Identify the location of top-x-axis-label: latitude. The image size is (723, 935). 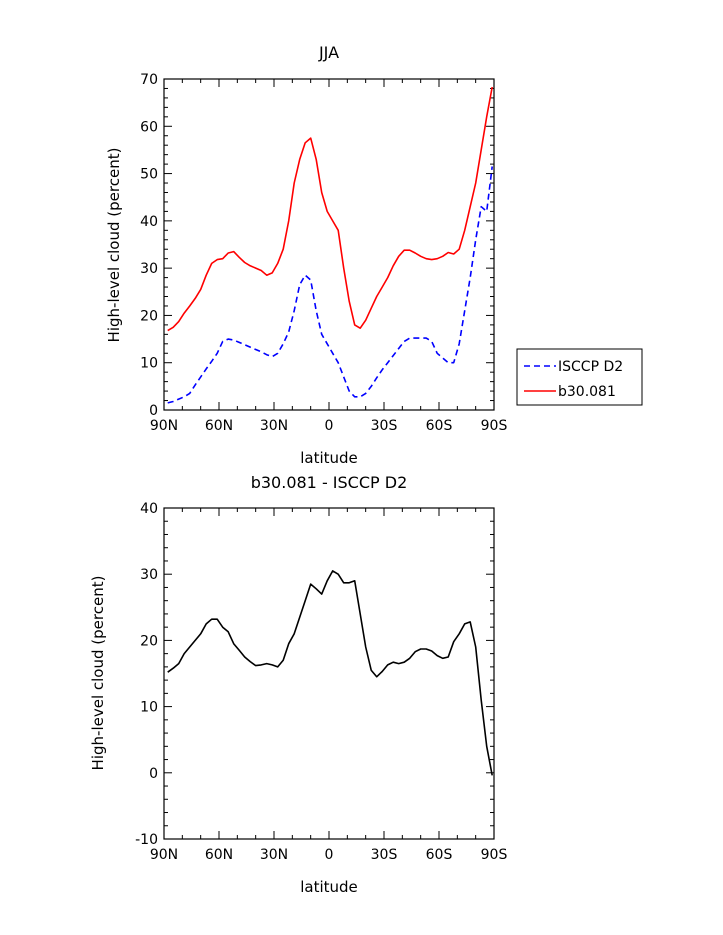
(329, 458).